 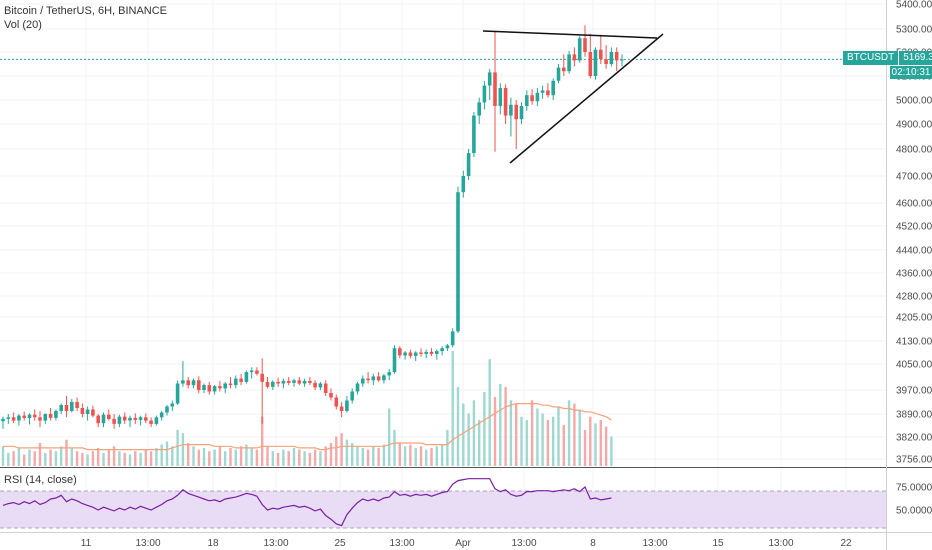 What do you see at coordinates (86, 543) in the screenshot?
I see `time-tick-label: 11` at bounding box center [86, 543].